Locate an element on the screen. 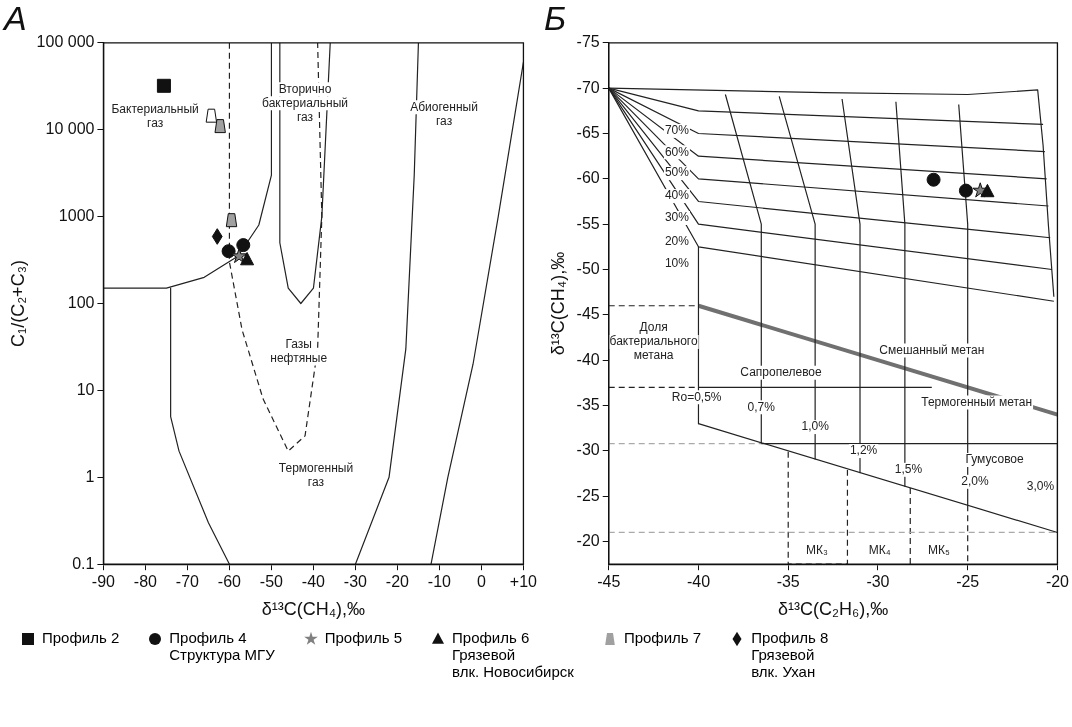  annotation: 60% is located at coordinates (677, 151).